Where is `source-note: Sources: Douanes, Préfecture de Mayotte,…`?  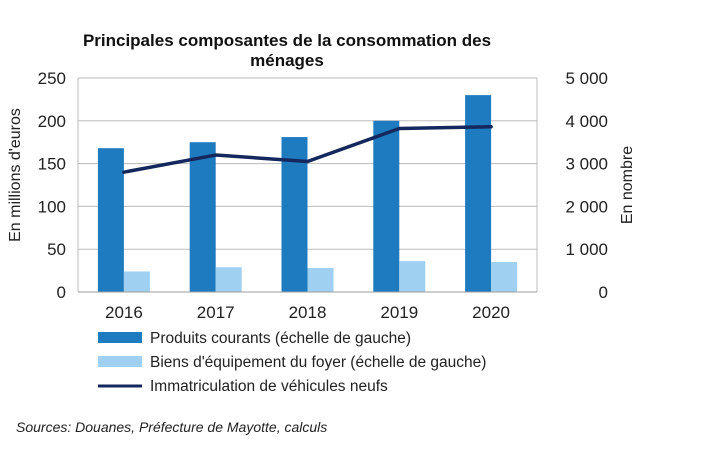 source-note: Sources: Douanes, Préfecture de Mayotte,… is located at coordinates (171, 427).